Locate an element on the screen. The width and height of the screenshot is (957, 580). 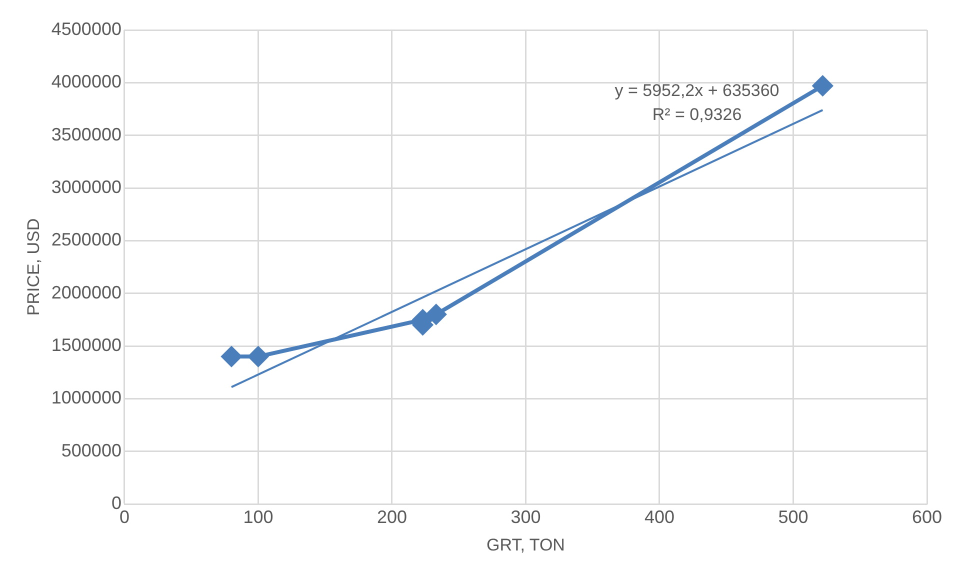
x-tick-label: 100 is located at coordinates (258, 516).